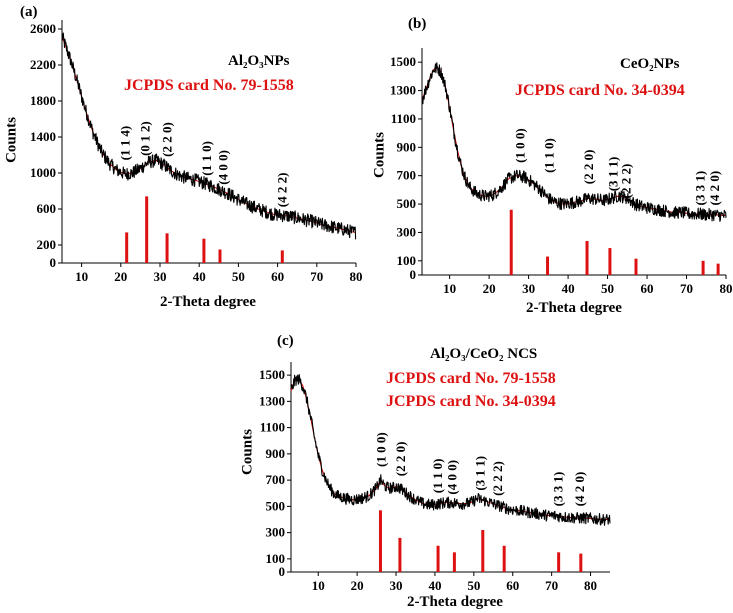 The width and height of the screenshot is (733, 613). What do you see at coordinates (47, 244) in the screenshot?
I see `y-tick-label: 200` at bounding box center [47, 244].